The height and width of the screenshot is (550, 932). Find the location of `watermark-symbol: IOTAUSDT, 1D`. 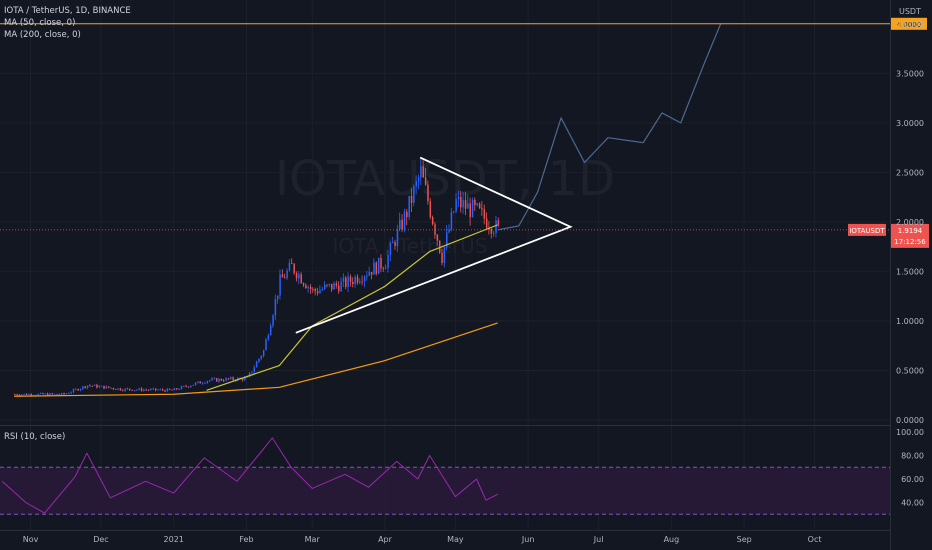

watermark-symbol: IOTAUSDT, 1D is located at coordinates (445, 179).